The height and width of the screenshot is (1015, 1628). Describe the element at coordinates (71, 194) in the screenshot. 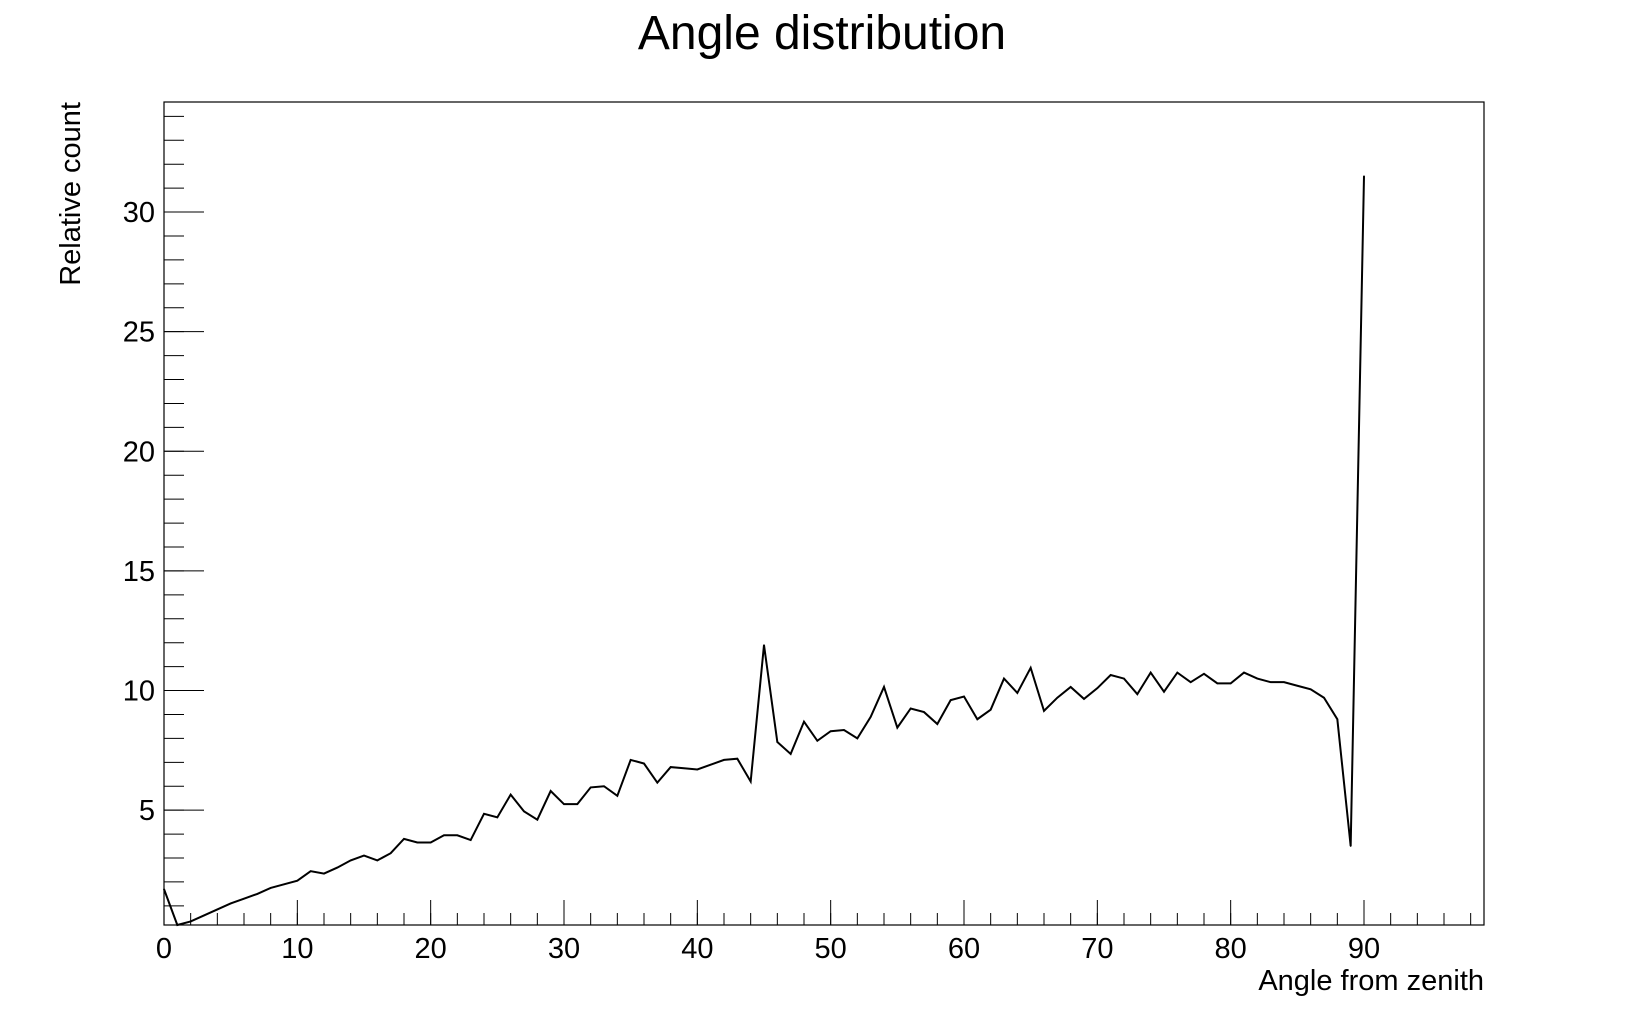

I see `y-axis-label: Relative count` at that location.